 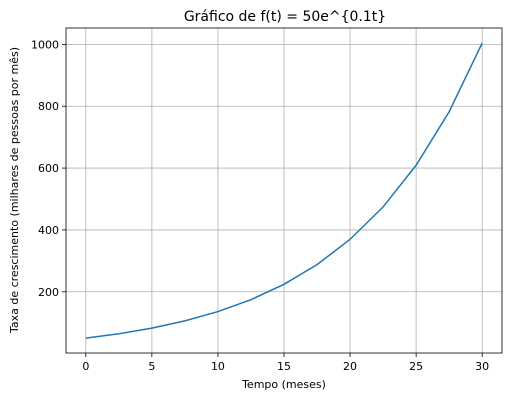 I want to click on x-tick-label: 0, so click(x=85, y=366).